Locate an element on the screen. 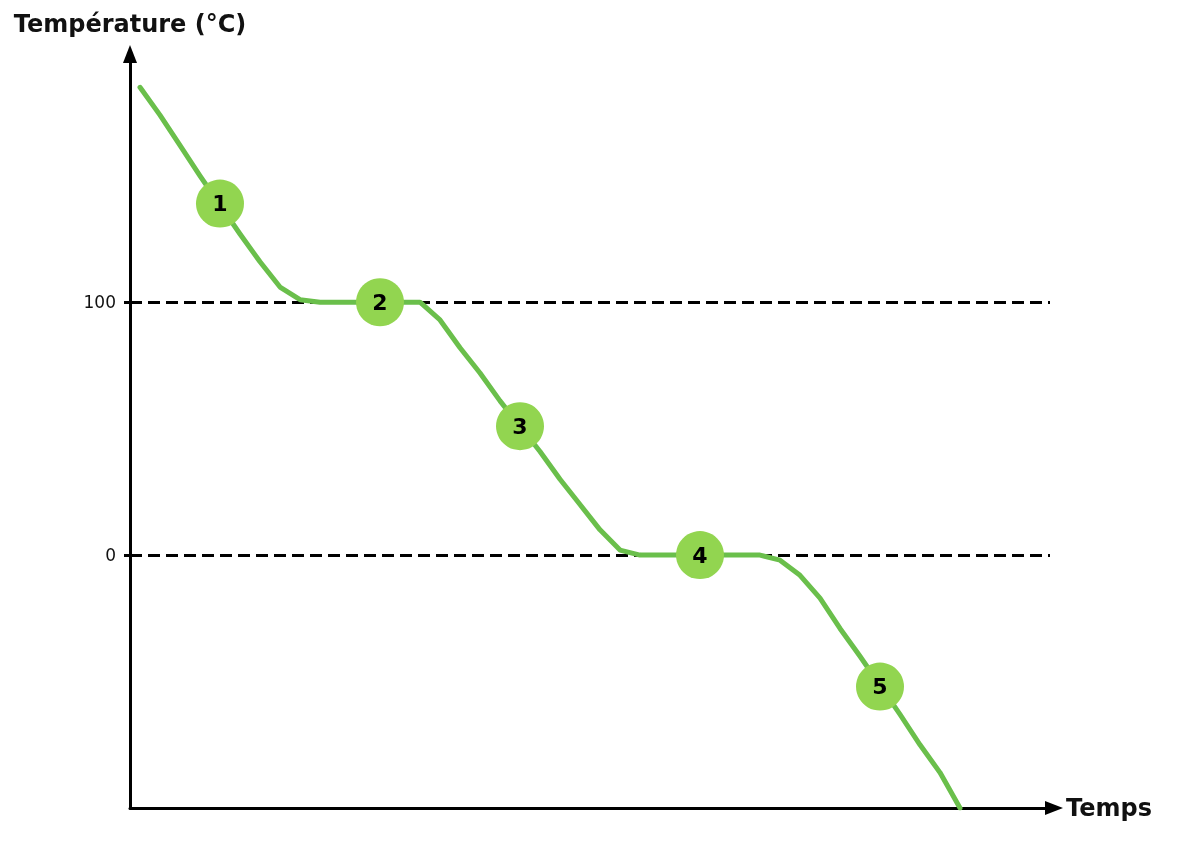 The image size is (1180, 852). y-axis-title: Température (°C) is located at coordinates (130, 24).